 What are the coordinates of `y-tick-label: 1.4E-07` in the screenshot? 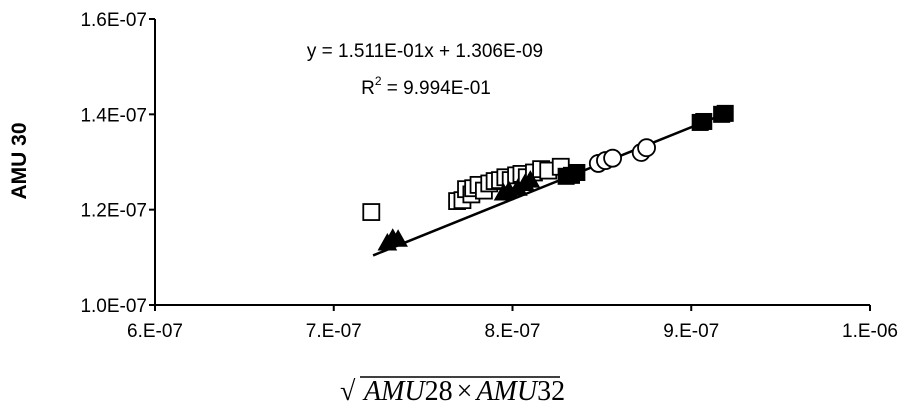 It's located at (113, 115).